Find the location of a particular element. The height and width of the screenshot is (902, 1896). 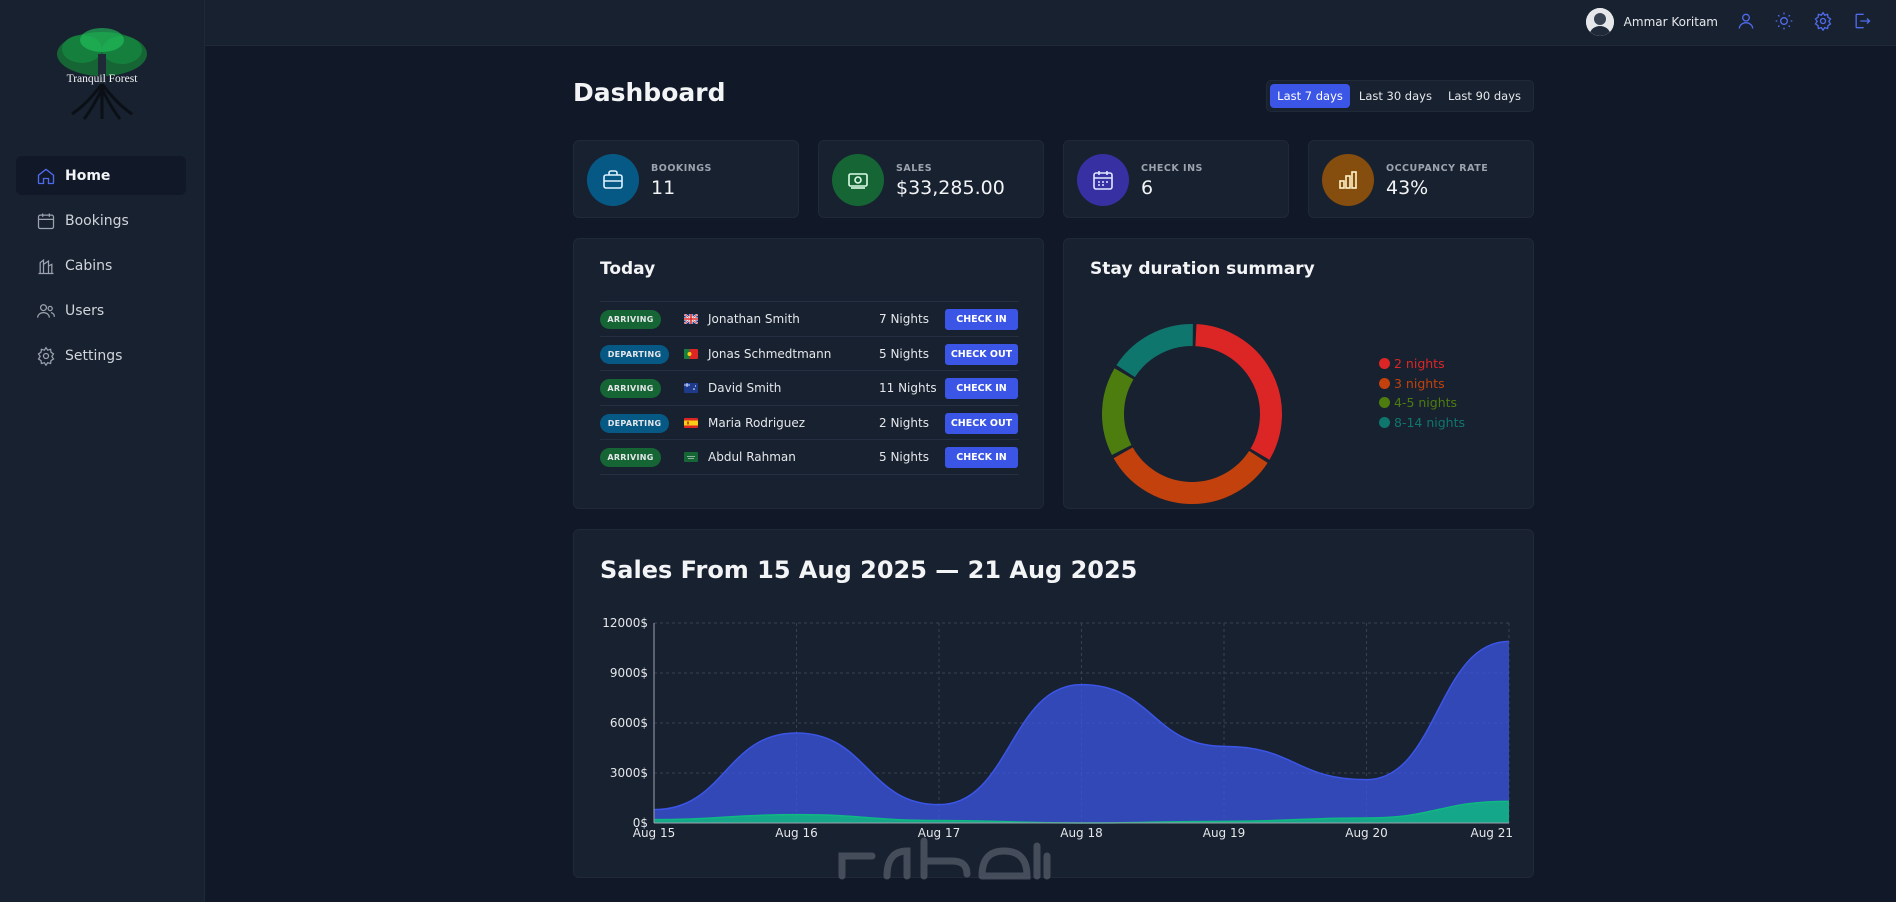

list-item: ARRIVING Abdul Rahman 5 Nights CHECK IN is located at coordinates (809, 457).